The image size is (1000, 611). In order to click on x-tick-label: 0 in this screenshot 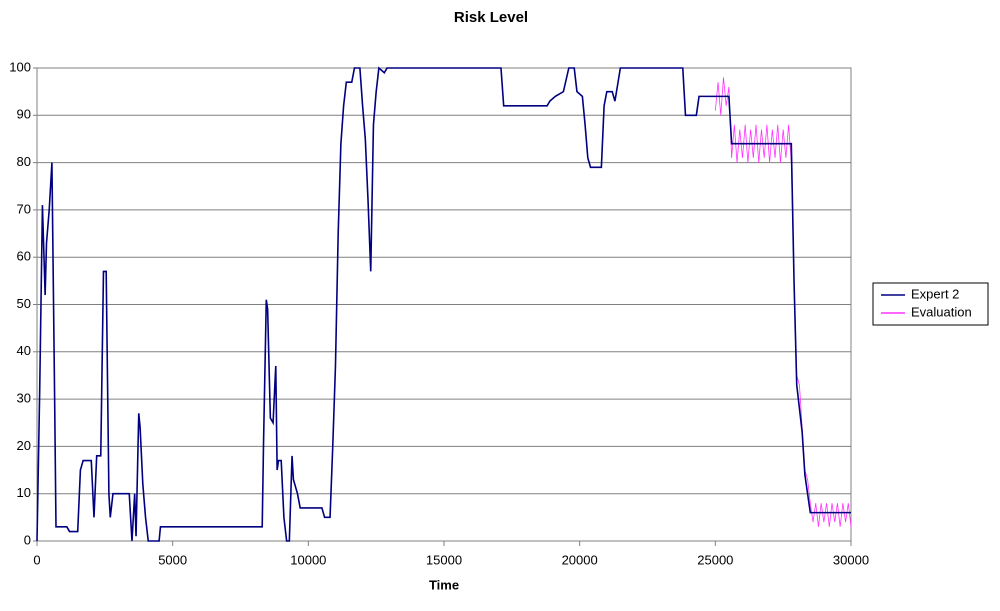, I will do `click(36, 559)`.